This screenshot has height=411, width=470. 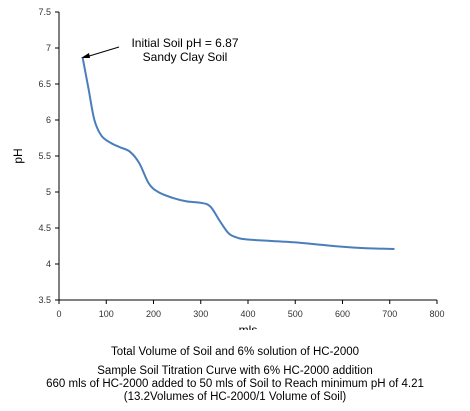 What do you see at coordinates (44, 12) in the screenshot?
I see `y-tick-label: 7.5` at bounding box center [44, 12].